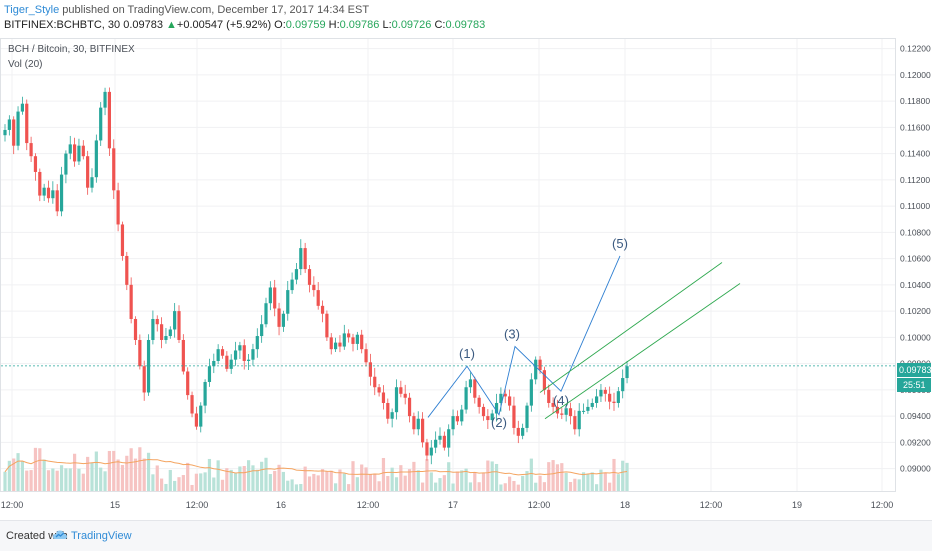 The width and height of the screenshot is (932, 551). I want to click on low-value: 0.09726, so click(411, 25).